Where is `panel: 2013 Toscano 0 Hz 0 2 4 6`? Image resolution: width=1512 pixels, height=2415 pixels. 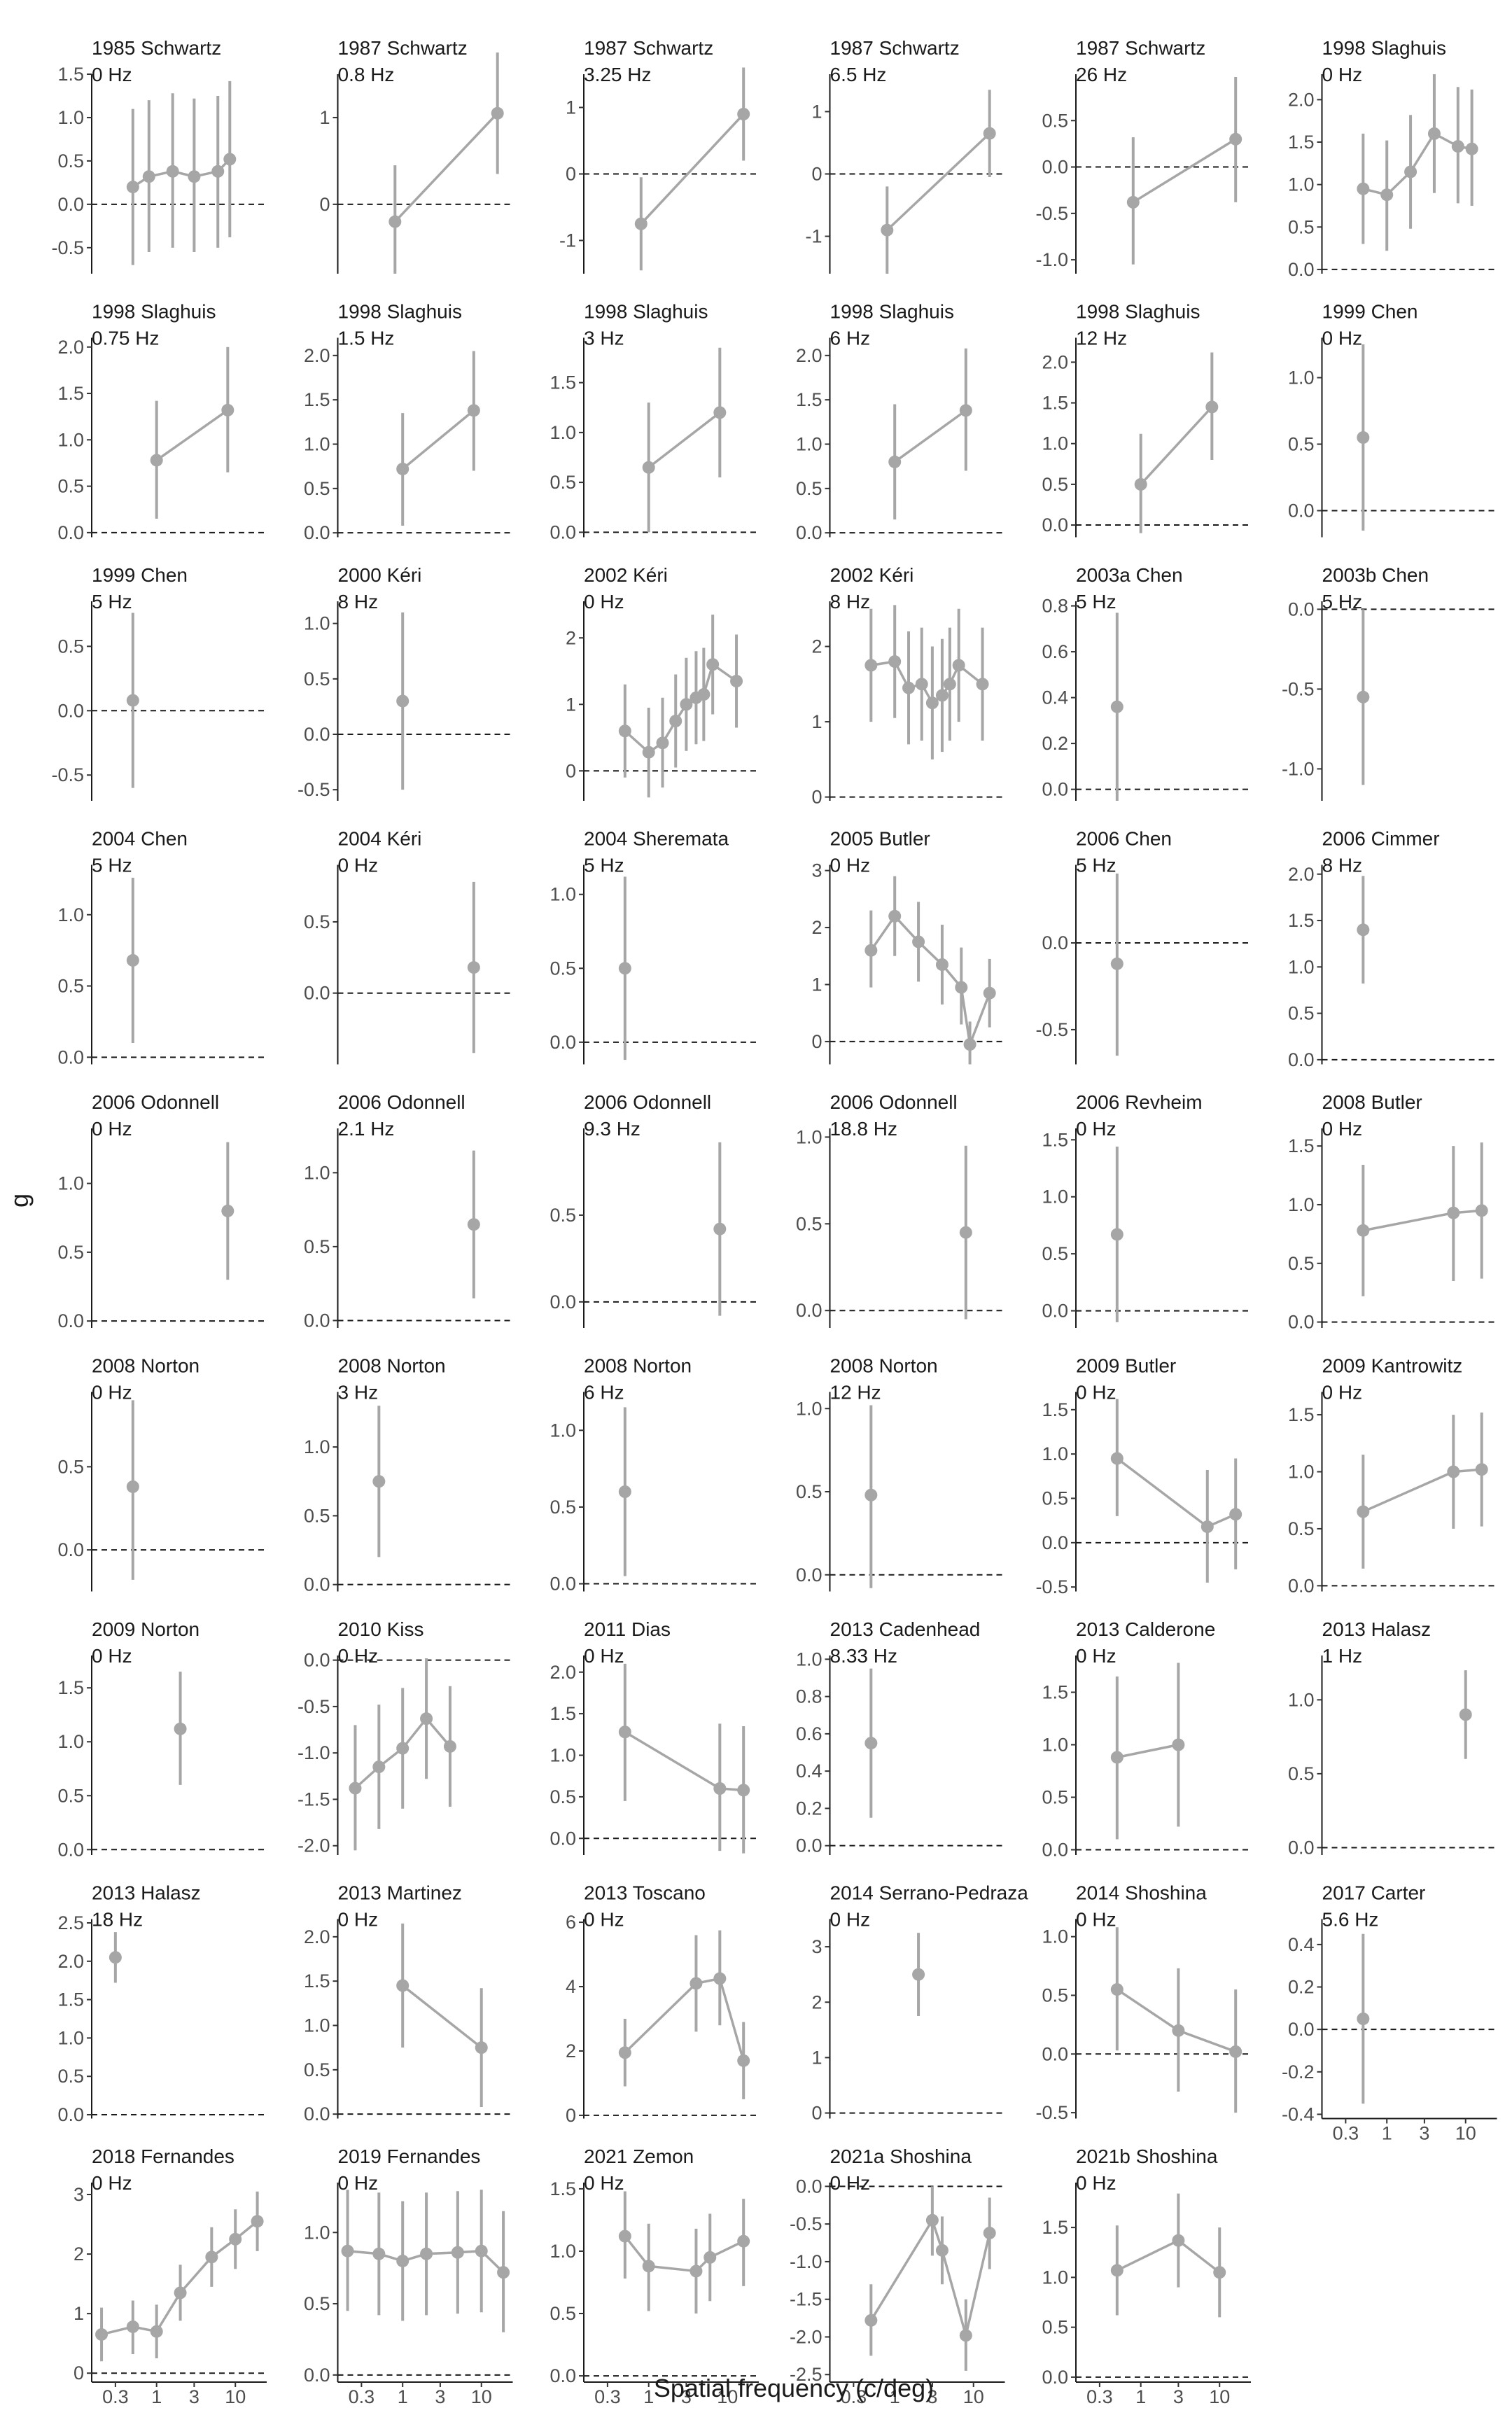 panel: 2013 Toscano 0 Hz 0 2 4 6 is located at coordinates (662, 2004).